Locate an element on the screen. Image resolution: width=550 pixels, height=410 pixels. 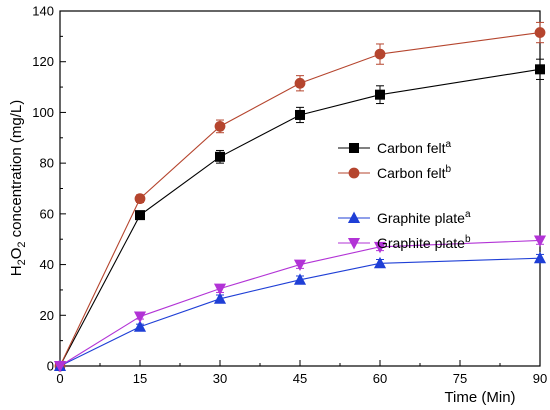
y-axis-title-tail: concentration (mg/L) is located at coordinates (16, 171).